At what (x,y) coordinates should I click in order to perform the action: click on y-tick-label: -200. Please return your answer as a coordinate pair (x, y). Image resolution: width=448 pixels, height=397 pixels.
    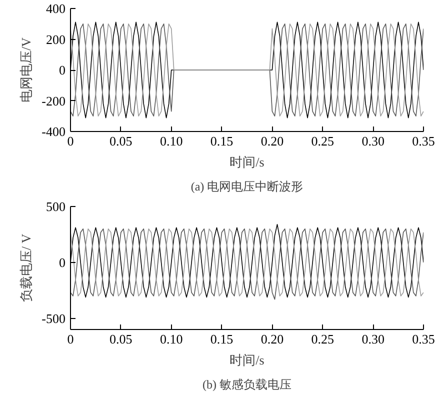
    Looking at the image, I should click on (54, 100).